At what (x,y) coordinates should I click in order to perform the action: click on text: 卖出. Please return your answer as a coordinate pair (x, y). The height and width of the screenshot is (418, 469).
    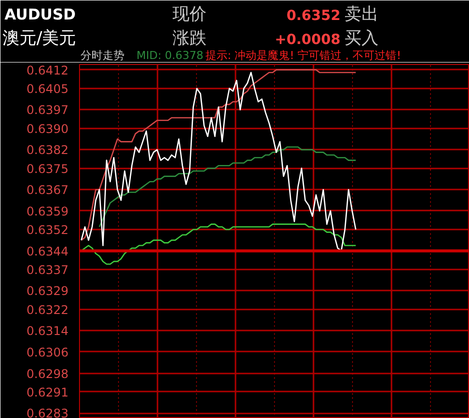
    Looking at the image, I should click on (361, 14).